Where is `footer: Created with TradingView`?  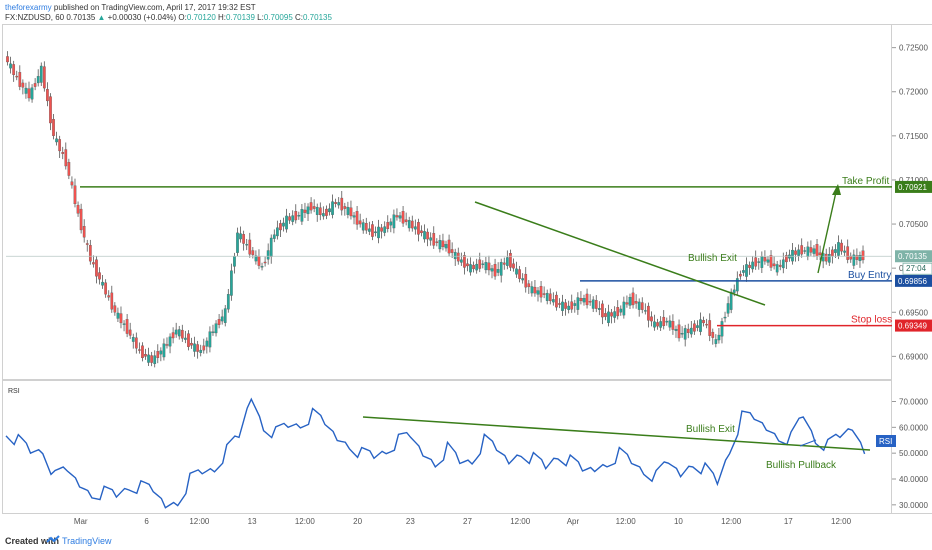 footer: Created with TradingView is located at coordinates (466, 540).